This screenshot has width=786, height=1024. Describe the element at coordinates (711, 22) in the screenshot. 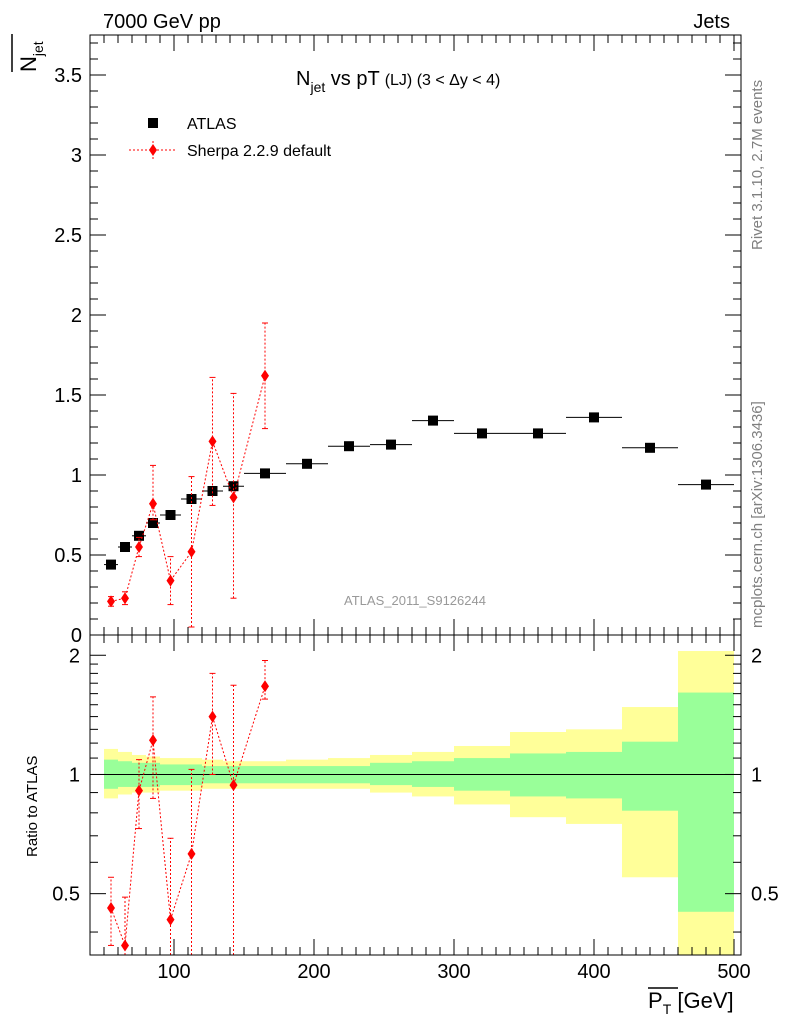

I see `process-label: Jets` at that location.